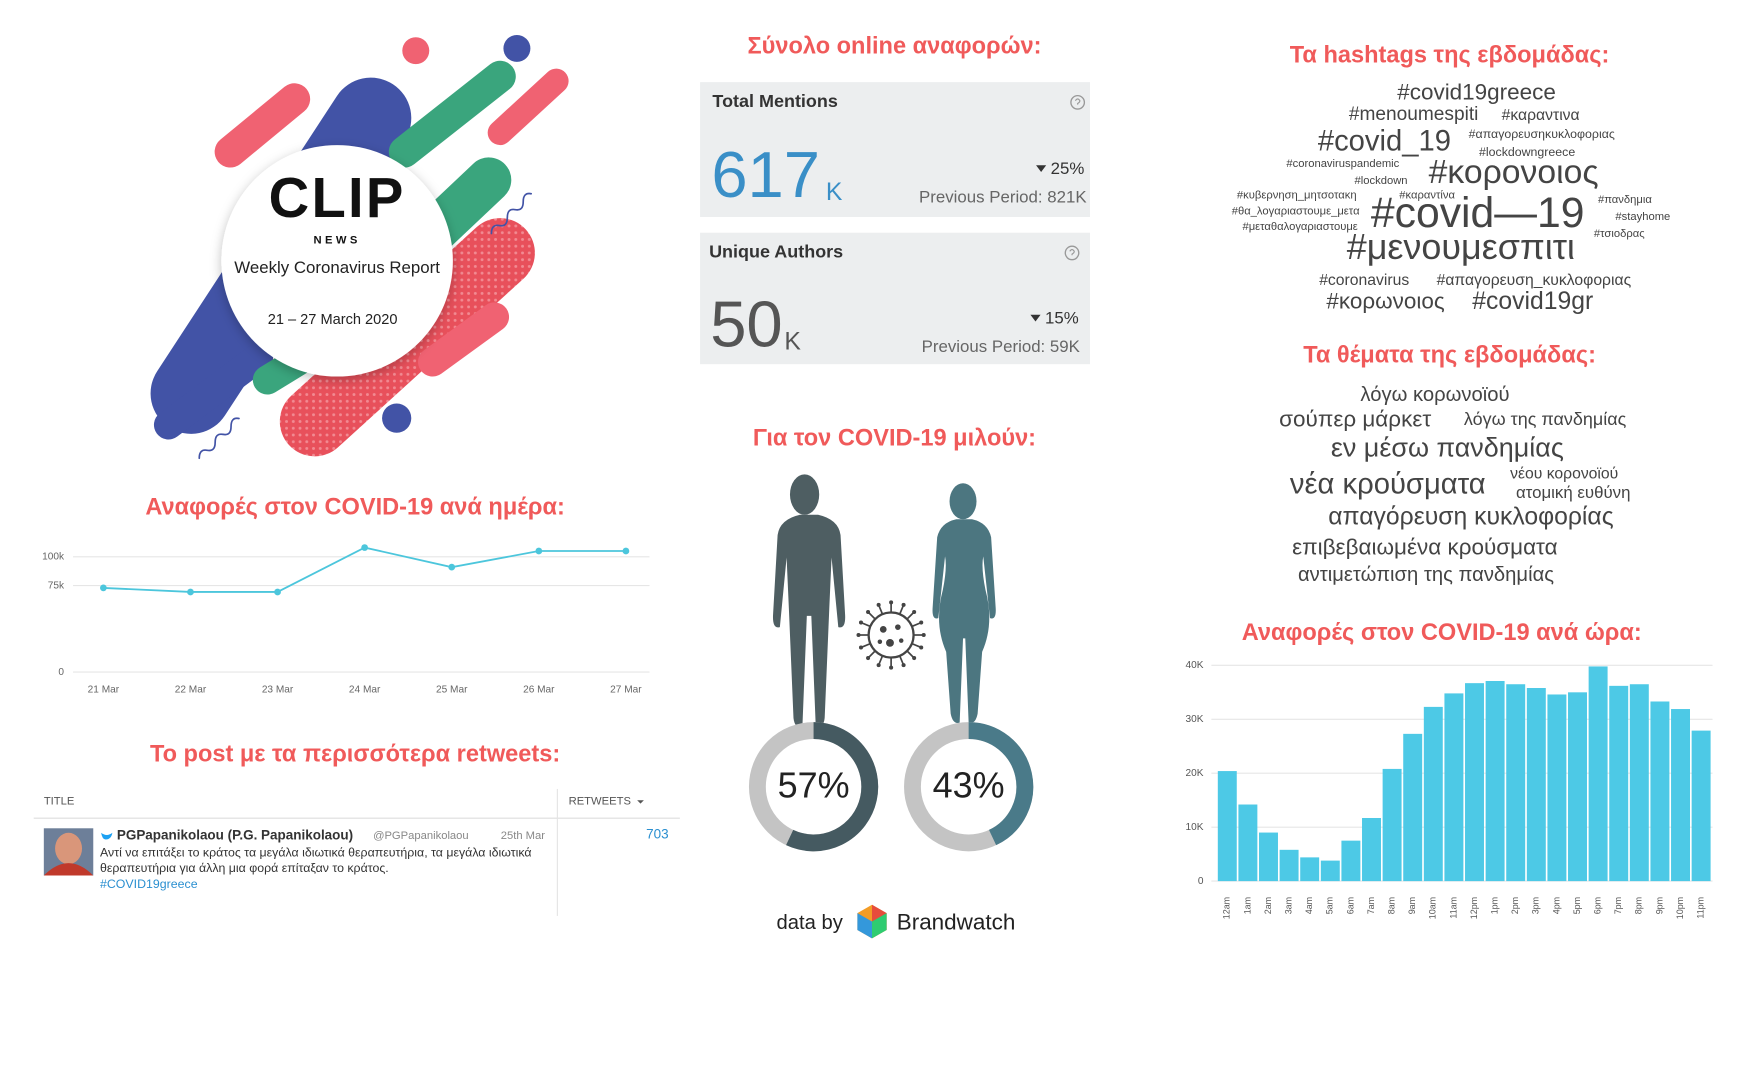 This screenshot has width=1753, height=1070. I want to click on x-tick-label: 8am, so click(1391, 905).